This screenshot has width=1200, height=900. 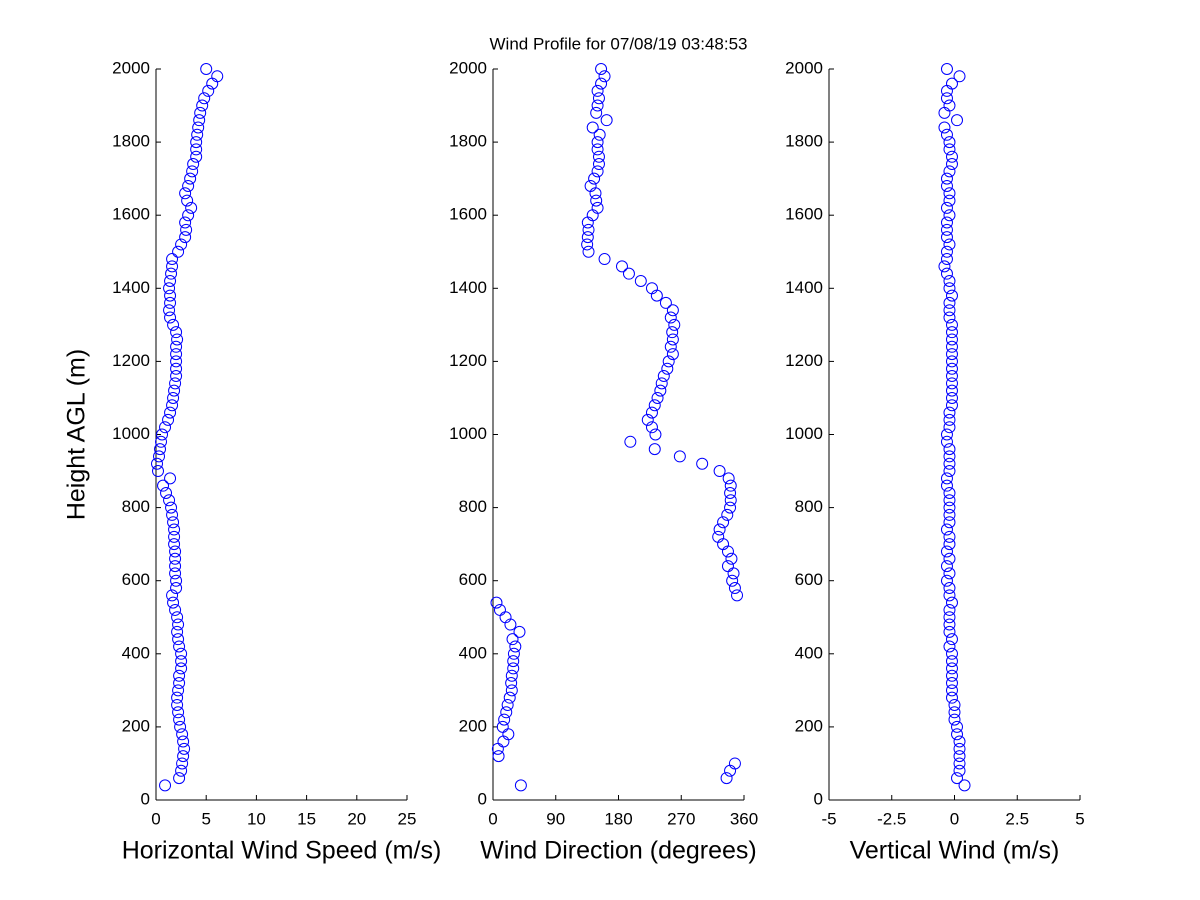 I want to click on x-tick-label: 20, so click(x=356, y=818).